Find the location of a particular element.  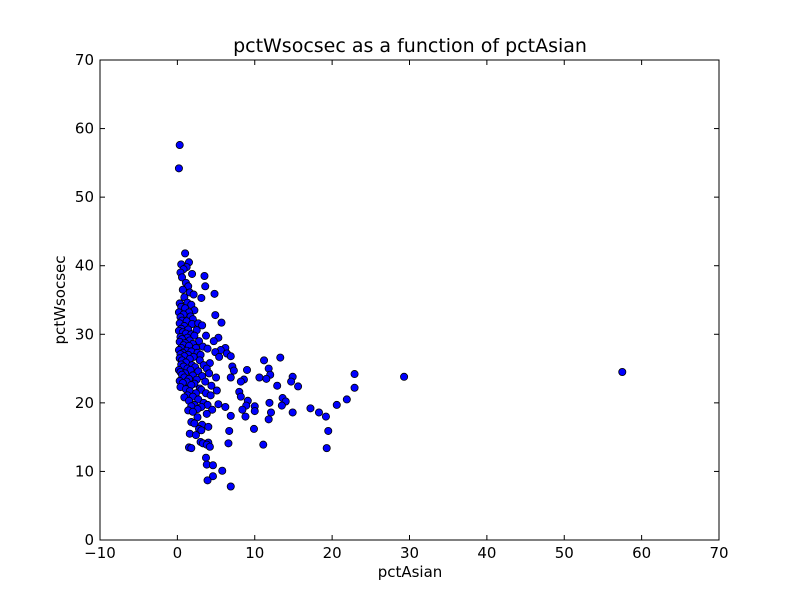

y-tick-label: 10 is located at coordinates (84, 471).